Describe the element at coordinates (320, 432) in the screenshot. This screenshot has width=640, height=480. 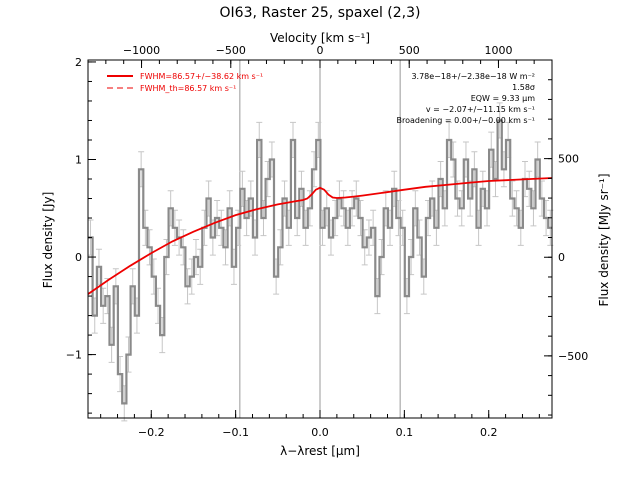
I see `x-tick-label: 0.0` at that location.